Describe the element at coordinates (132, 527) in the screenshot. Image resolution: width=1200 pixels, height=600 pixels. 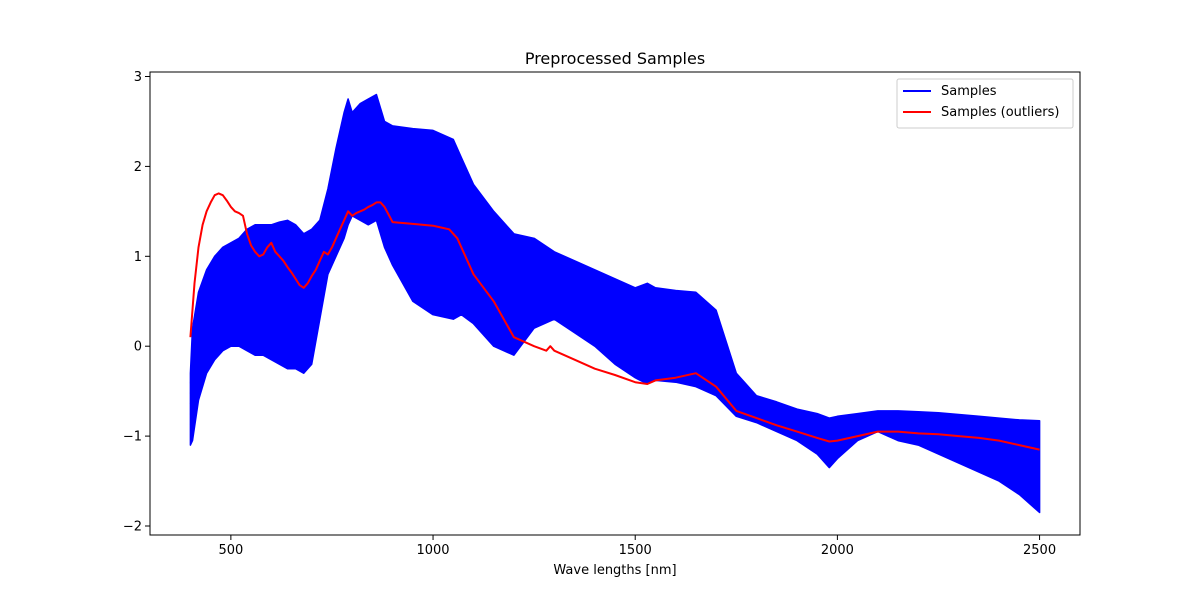
I see `y-tick-label: −2` at that location.